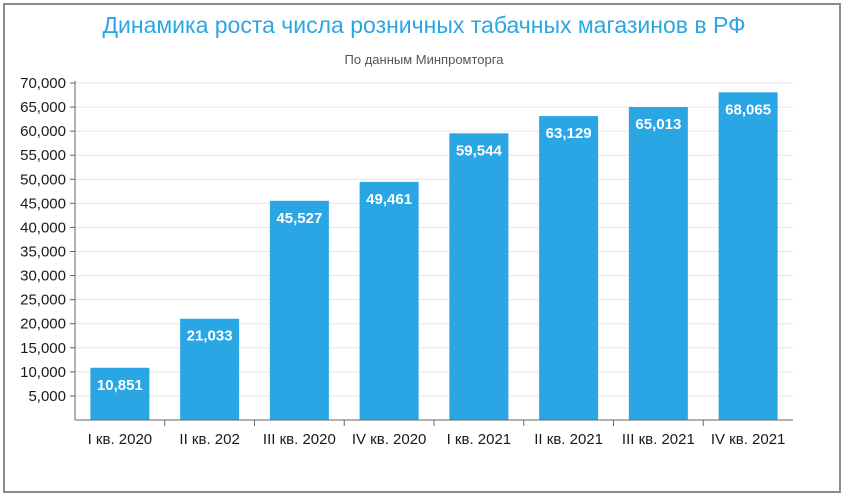 The image size is (848, 500). Describe the element at coordinates (424, 59) in the screenshot. I see `chart-subtitle: По данным Минпромторга` at that location.